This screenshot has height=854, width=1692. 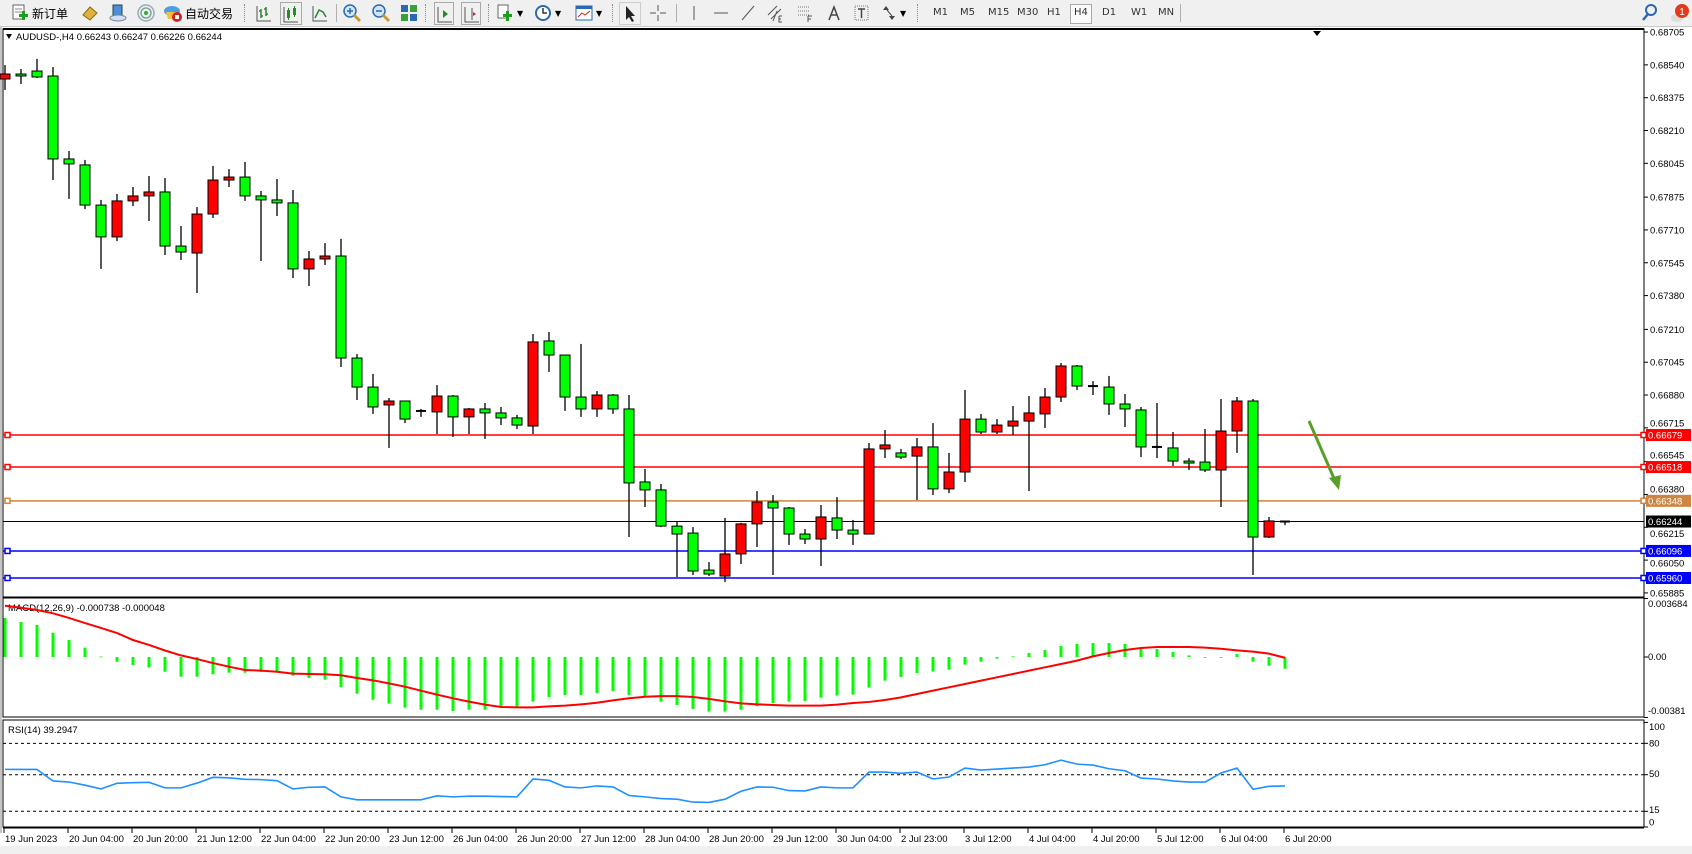 I want to click on candlestick-button, so click(x=291, y=13).